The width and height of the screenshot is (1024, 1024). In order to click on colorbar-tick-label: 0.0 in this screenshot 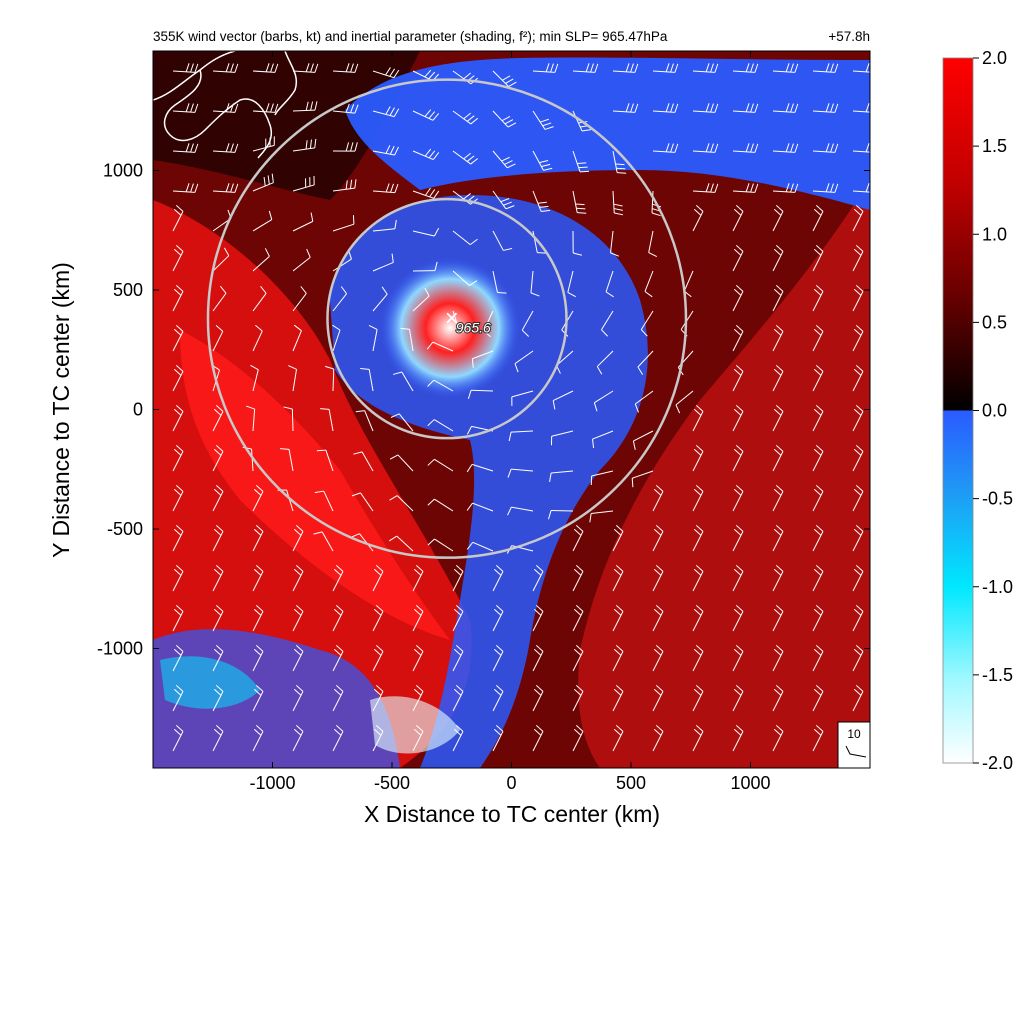, I will do `click(994, 411)`.